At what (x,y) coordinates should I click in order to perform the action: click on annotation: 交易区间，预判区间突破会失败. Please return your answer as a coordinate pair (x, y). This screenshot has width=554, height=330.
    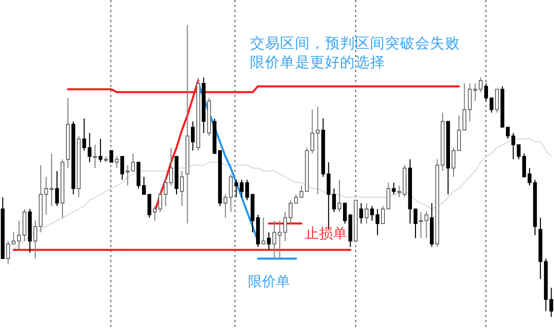
    Looking at the image, I should click on (355, 43).